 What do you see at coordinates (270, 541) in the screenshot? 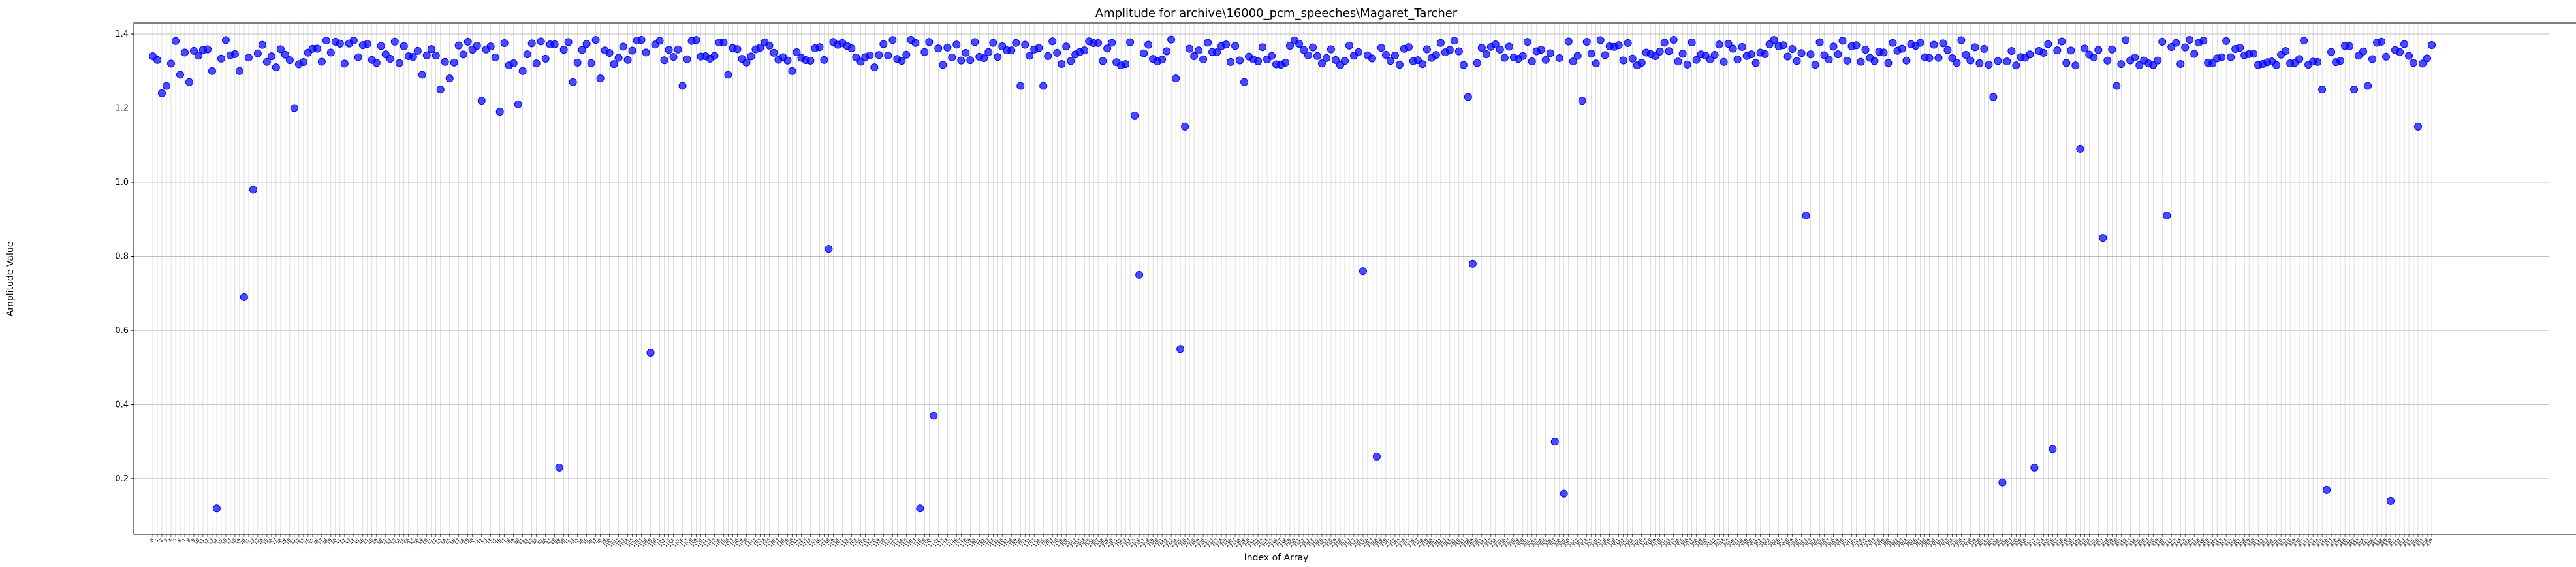
I see `x-tick-label: 26` at bounding box center [270, 541].